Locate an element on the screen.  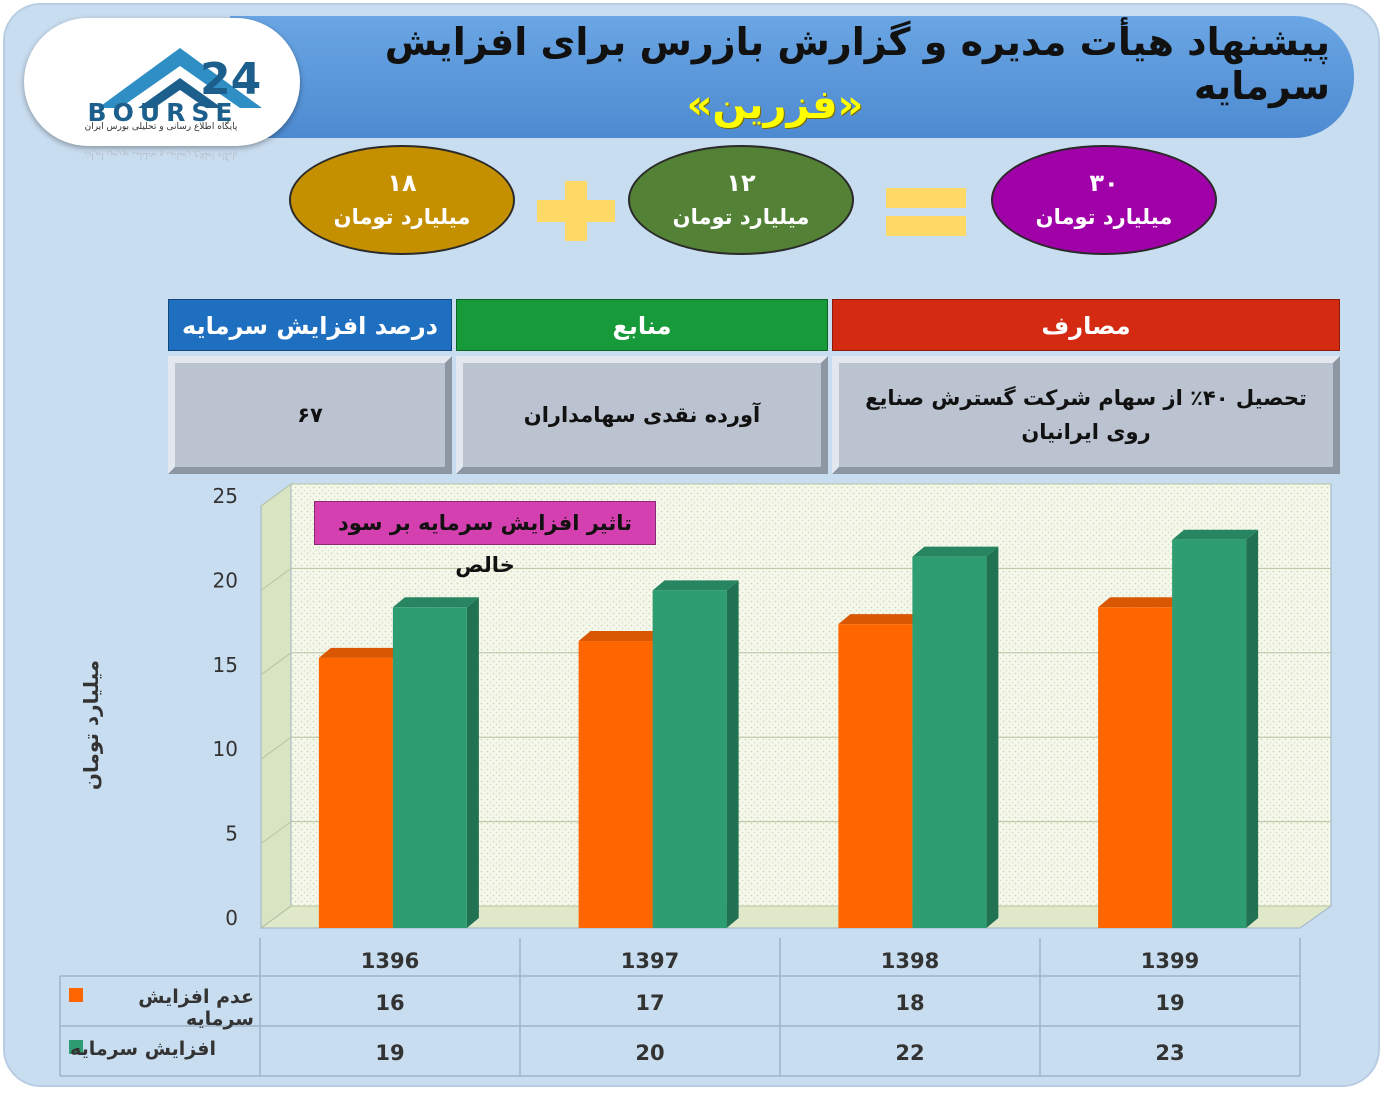
sources-value: آورده نقدی سهامداران is located at coordinates (642, 415).